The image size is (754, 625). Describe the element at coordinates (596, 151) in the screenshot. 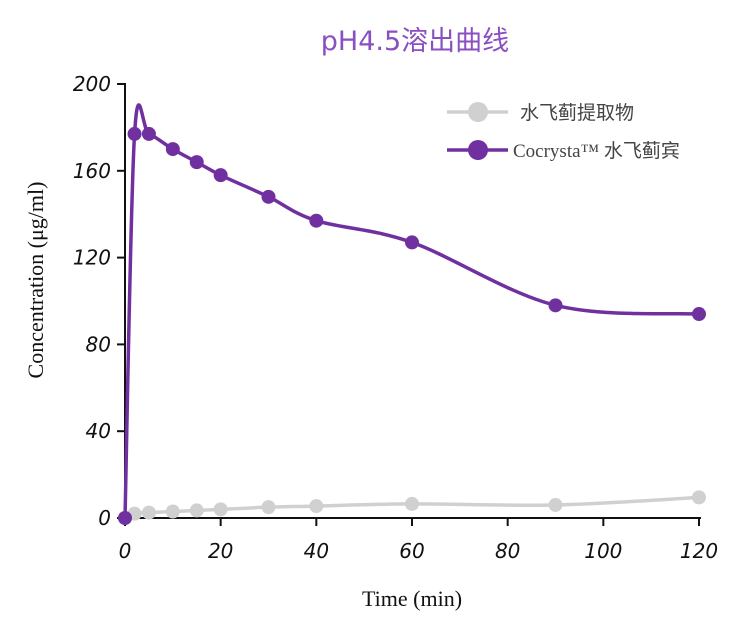

I see `legend-label: Cocrysta™ 水飞蓟宾` at that location.